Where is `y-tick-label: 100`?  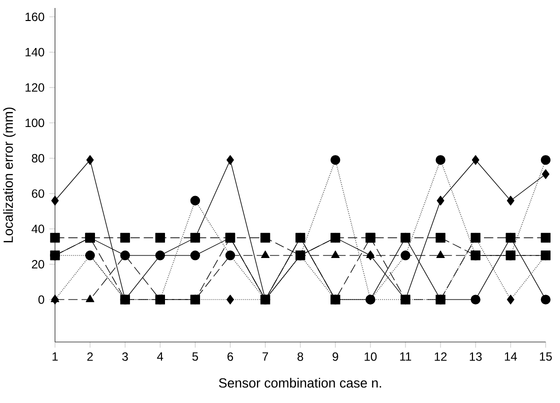 y-tick-label: 100 is located at coordinates (35, 123).